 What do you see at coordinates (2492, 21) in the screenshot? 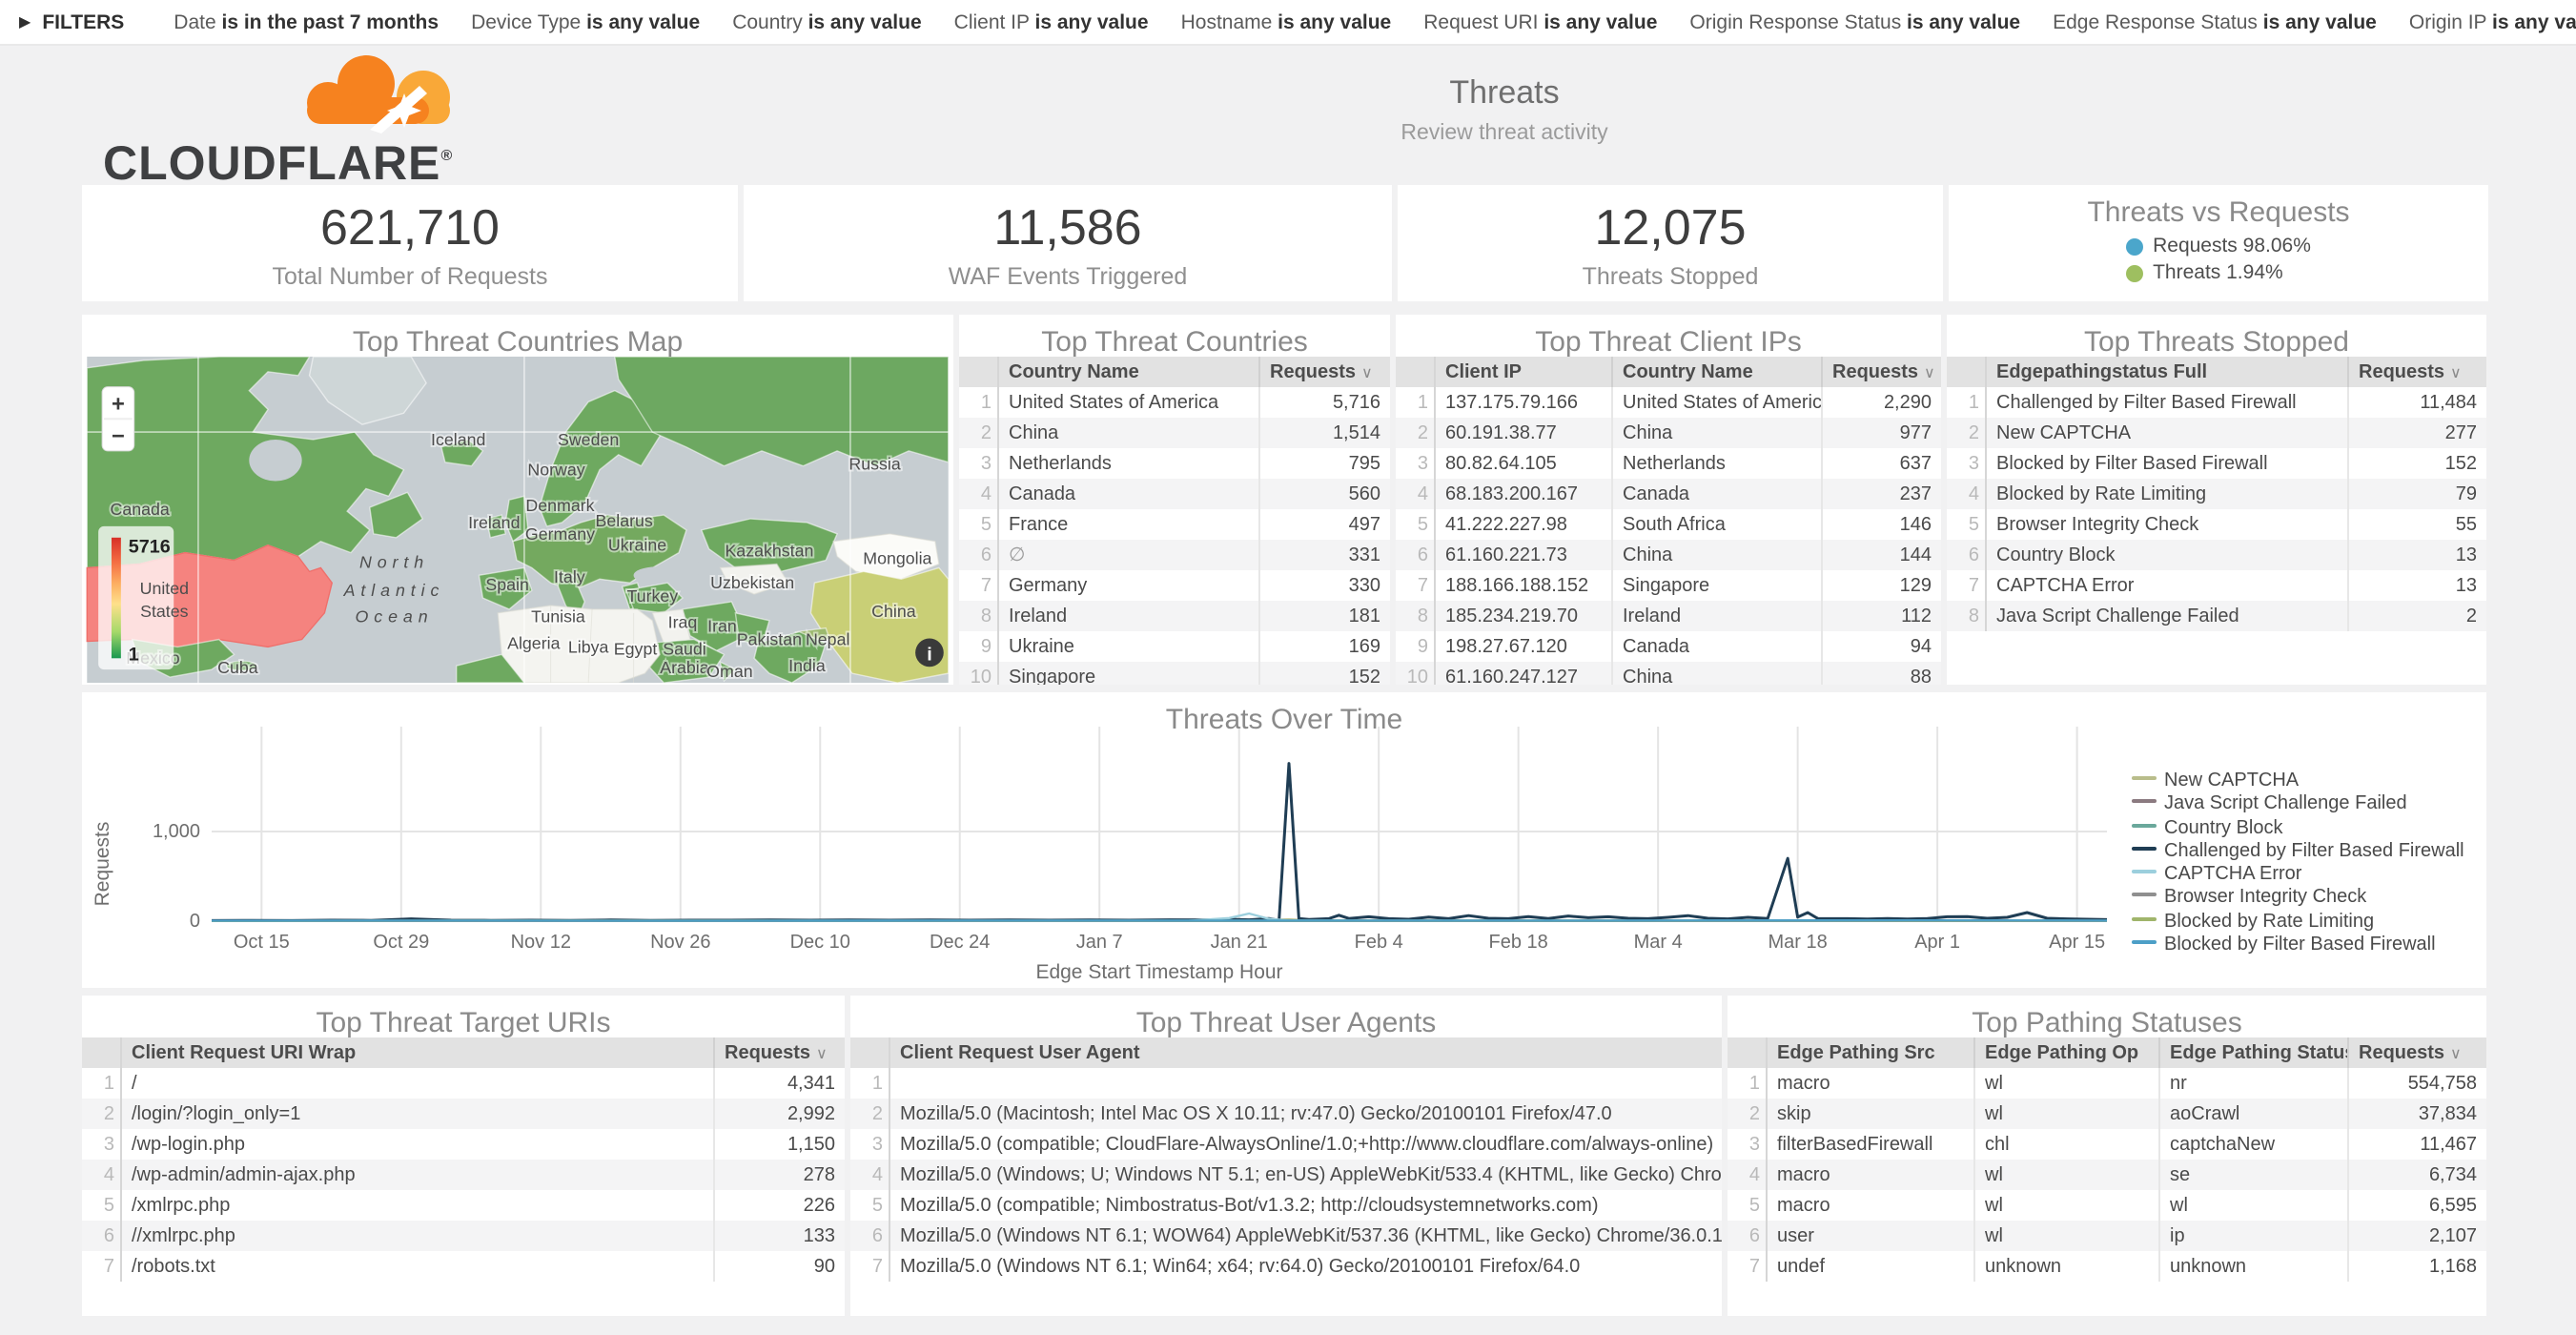
I see `filter-chip-origin-ip: Origin IP is any value` at bounding box center [2492, 21].